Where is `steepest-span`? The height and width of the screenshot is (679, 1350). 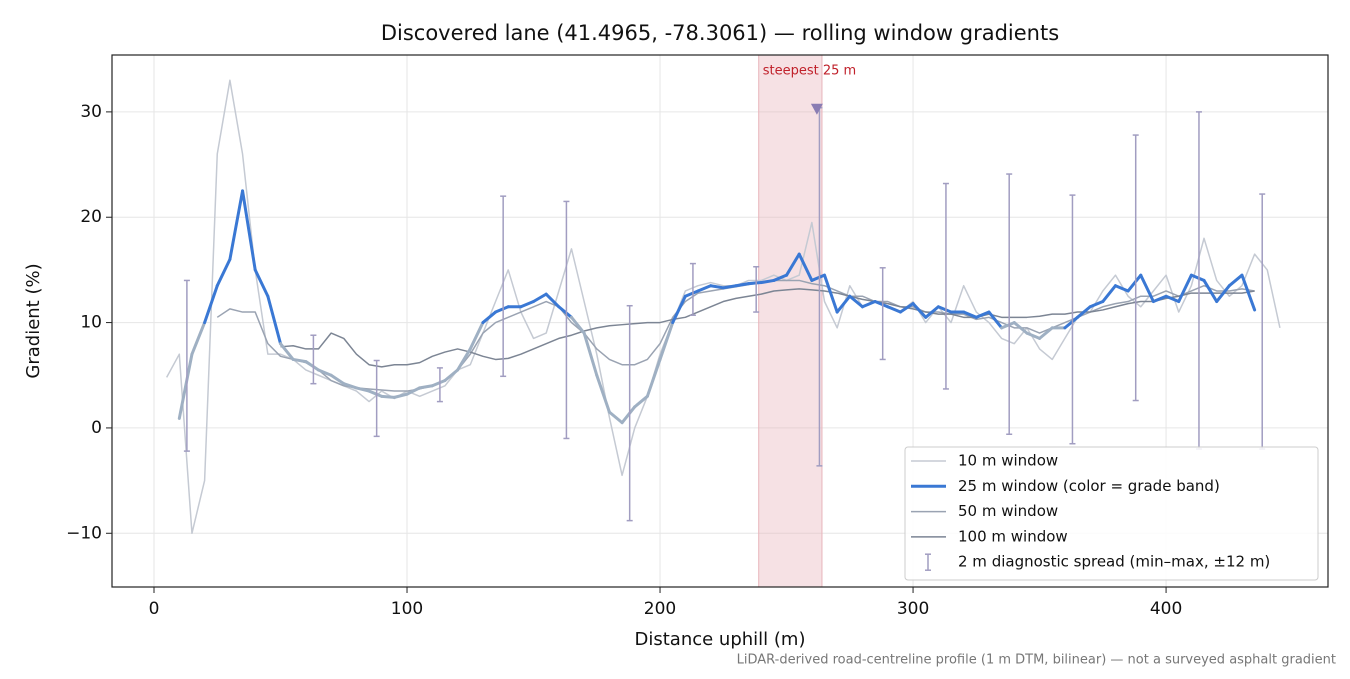
steepest-span is located at coordinates (790, 321).